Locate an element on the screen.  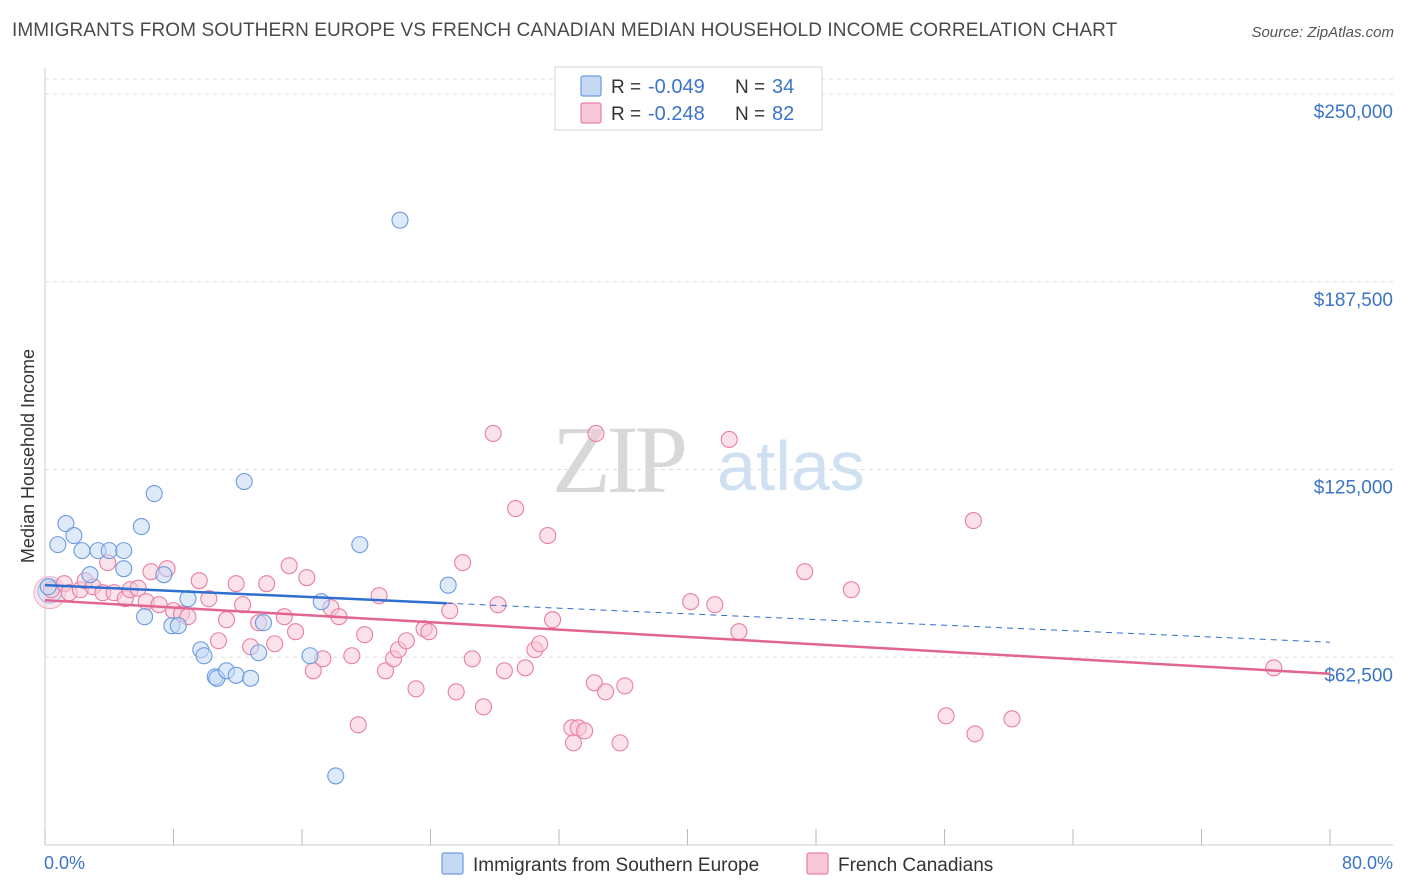
series-label-pink: French Canadians is located at coordinates (915, 865).